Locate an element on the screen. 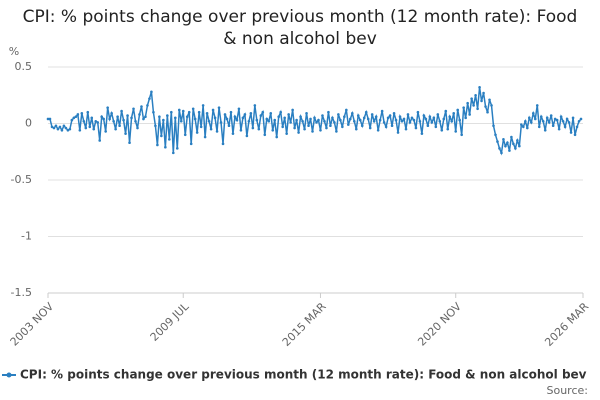 Image resolution: width=600 pixels, height=400 pixels. source: Source: is located at coordinates (568, 390).